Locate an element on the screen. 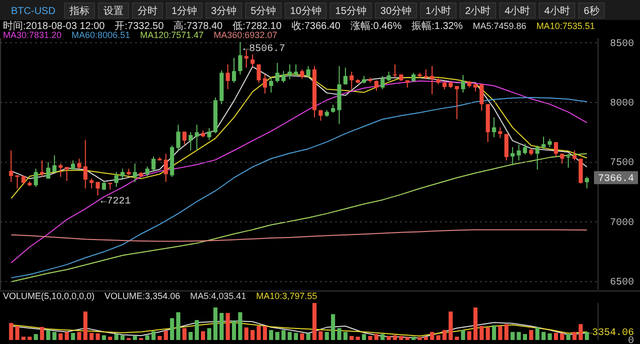 This screenshot has width=640, height=344. text: 15分钟 is located at coordinates (350, 11).